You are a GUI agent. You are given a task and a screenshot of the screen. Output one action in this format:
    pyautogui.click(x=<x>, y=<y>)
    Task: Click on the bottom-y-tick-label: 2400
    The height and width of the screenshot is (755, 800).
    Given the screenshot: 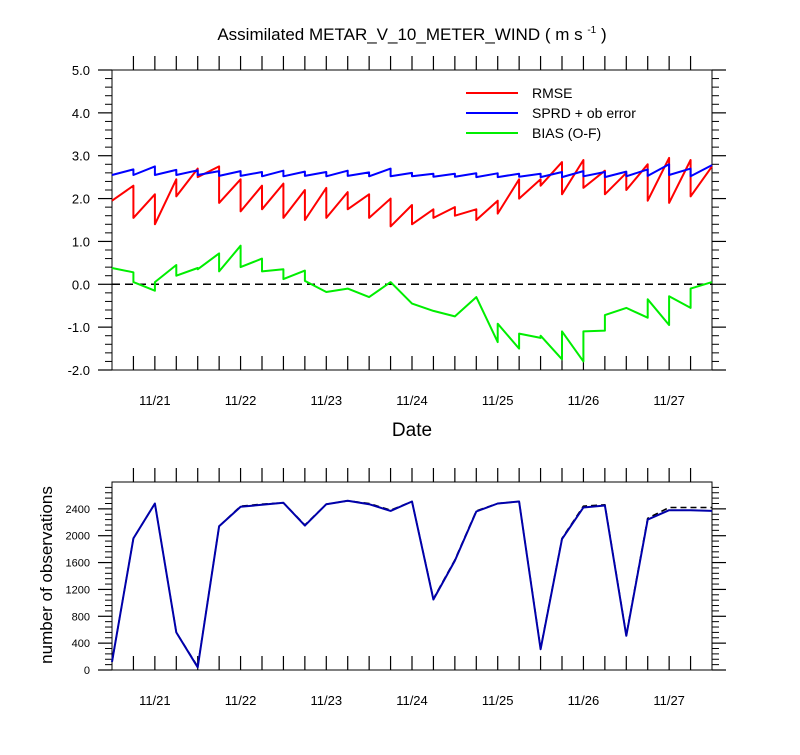 What is the action you would take?
    pyautogui.click(x=78, y=510)
    